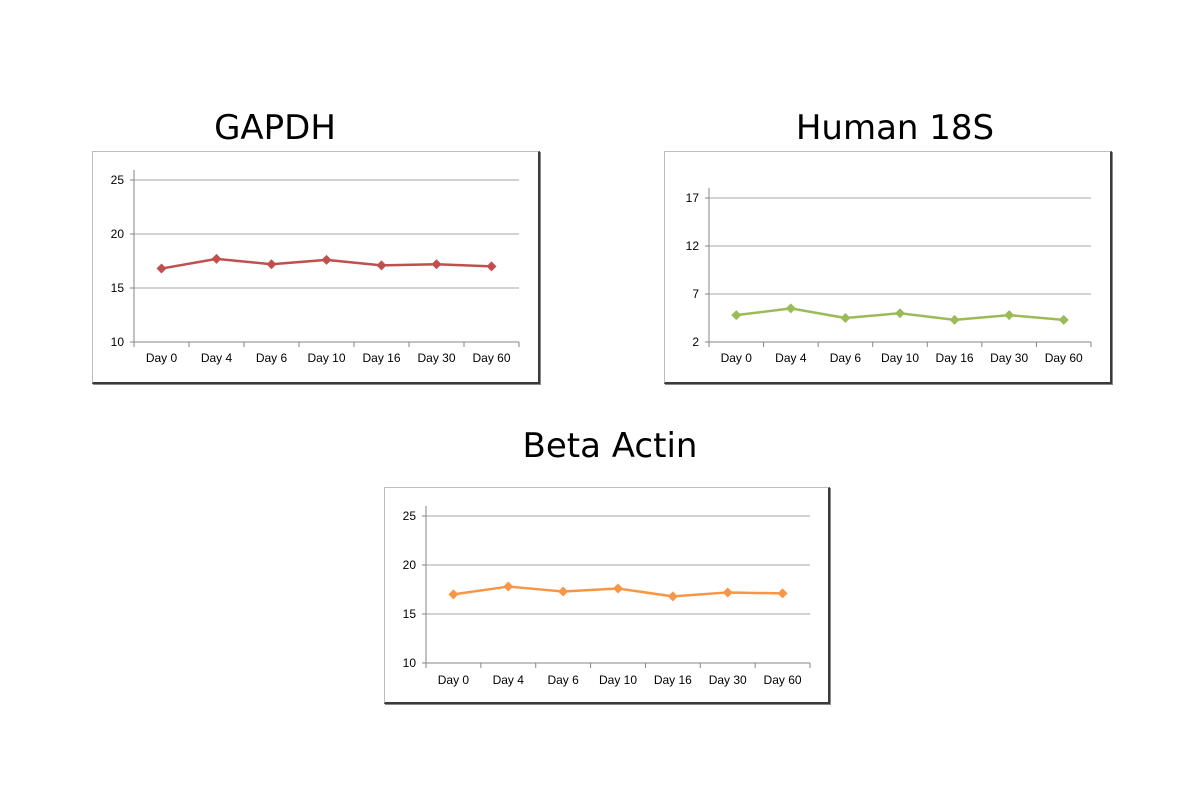  What do you see at coordinates (275, 128) in the screenshot?
I see `chart-title-gapdh: GAPDH` at bounding box center [275, 128].